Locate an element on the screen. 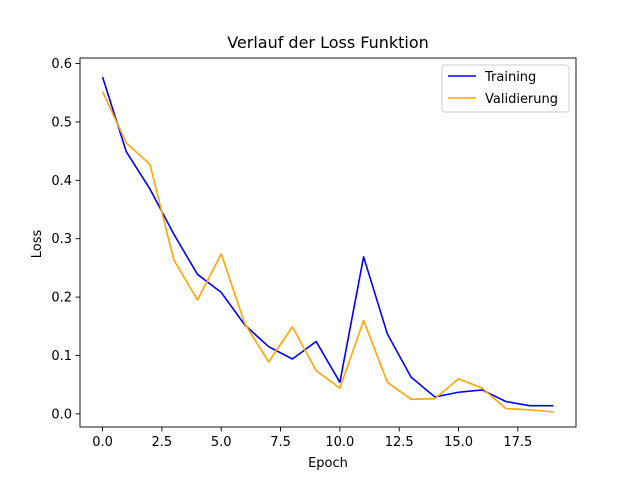  x-axis-label: Epoch is located at coordinates (328, 463).